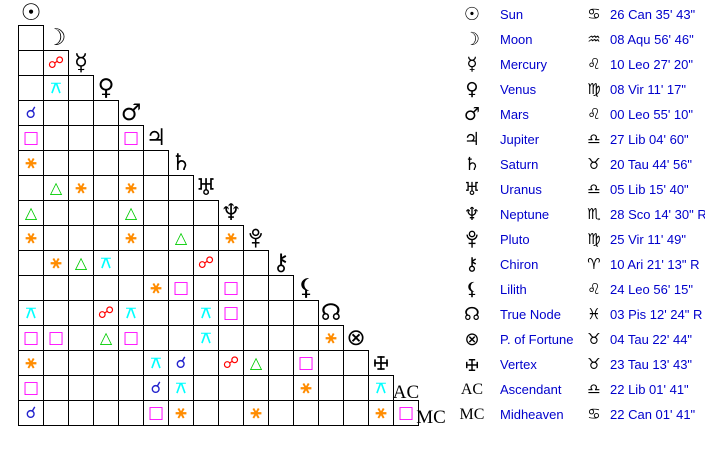 The image size is (705, 450). I want to click on aspect-cell-pluto-x-mercury, so click(81, 238).